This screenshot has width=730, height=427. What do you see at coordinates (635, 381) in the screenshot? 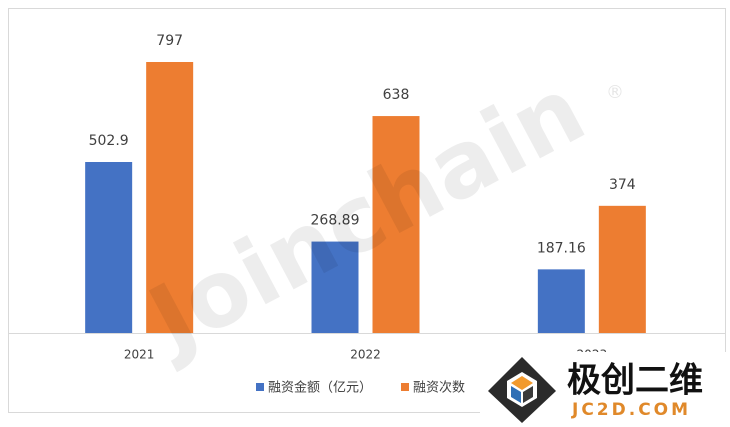
I see `logo-title: 极创二维` at bounding box center [635, 381].